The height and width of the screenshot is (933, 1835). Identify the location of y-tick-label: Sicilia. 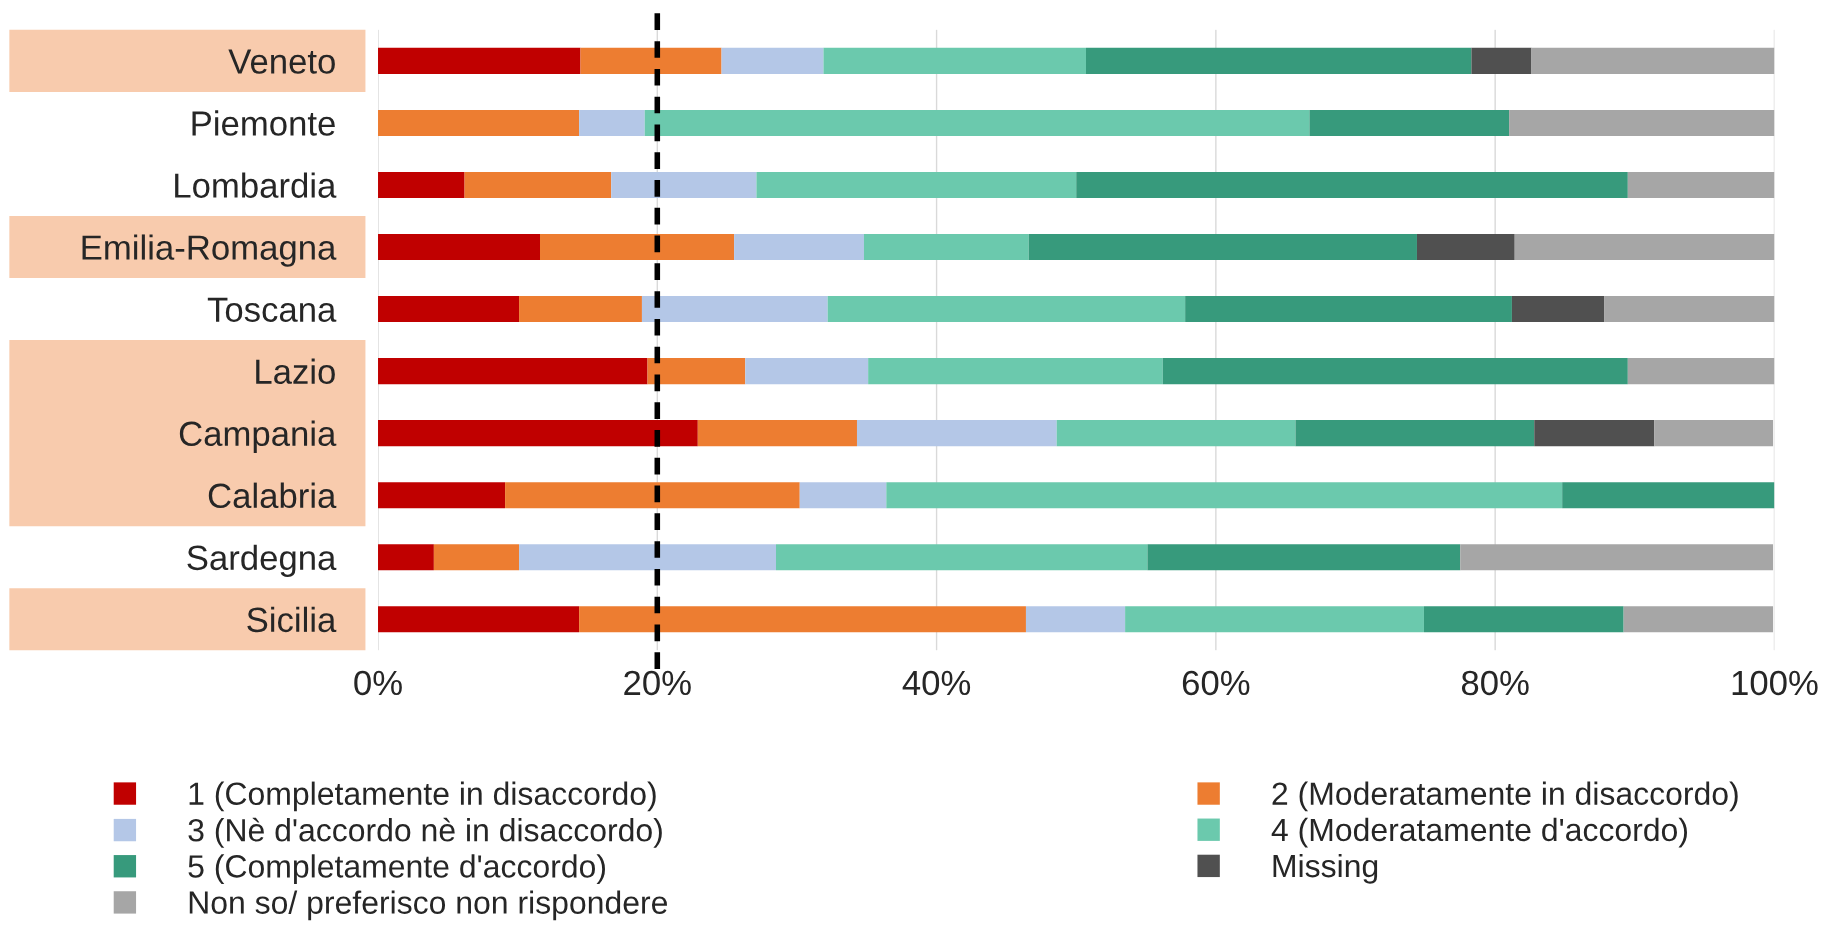
(292, 619).